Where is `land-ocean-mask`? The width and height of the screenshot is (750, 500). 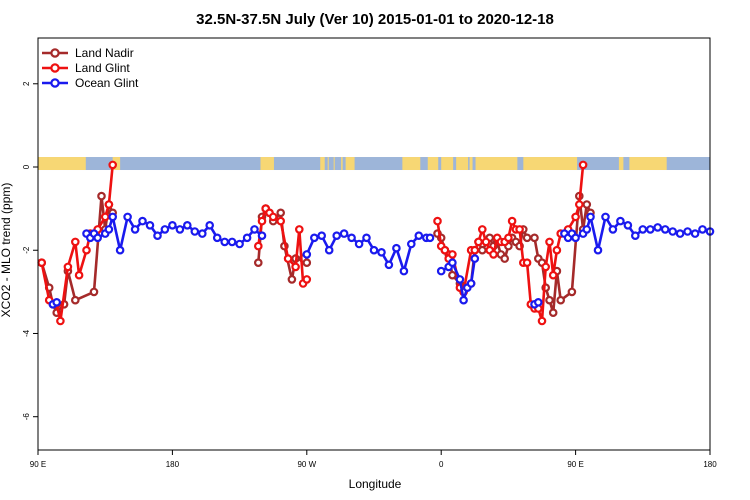 land-ocean-mask is located at coordinates (374, 164).